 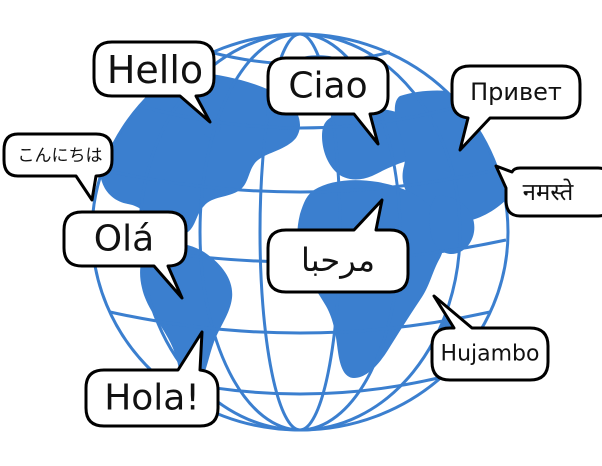 I want to click on bubble-hujambo-shape, so click(x=490, y=338).